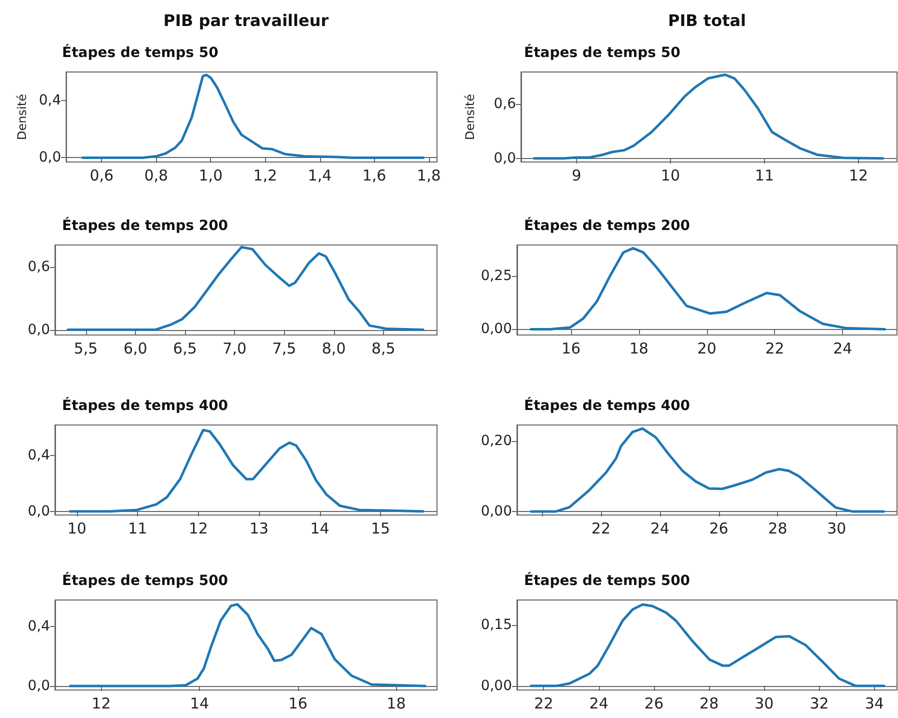 Image resolution: width=898 pixels, height=718 pixels. Describe the element at coordinates (135, 349) in the screenshot. I see `x-tick-label: 6,0` at that location.